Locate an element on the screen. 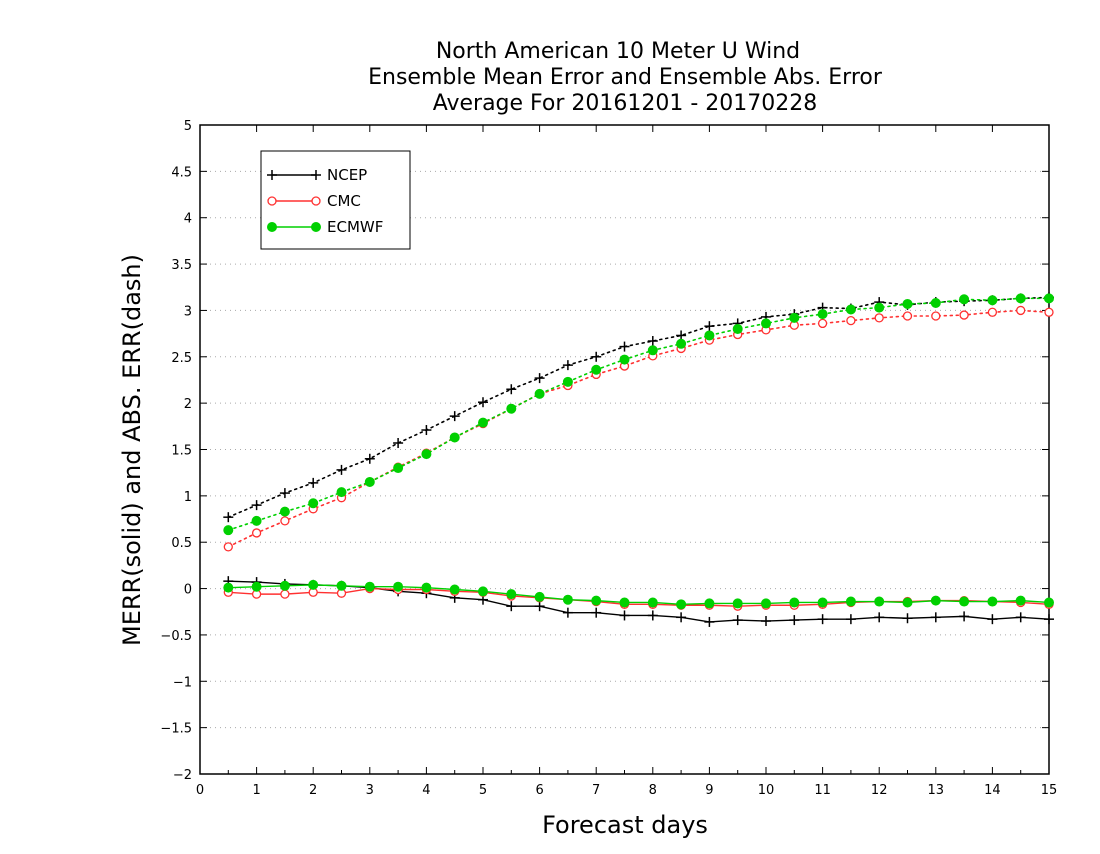  chart-title-line-3: Average For 20161201 - 20170228 is located at coordinates (625, 103).